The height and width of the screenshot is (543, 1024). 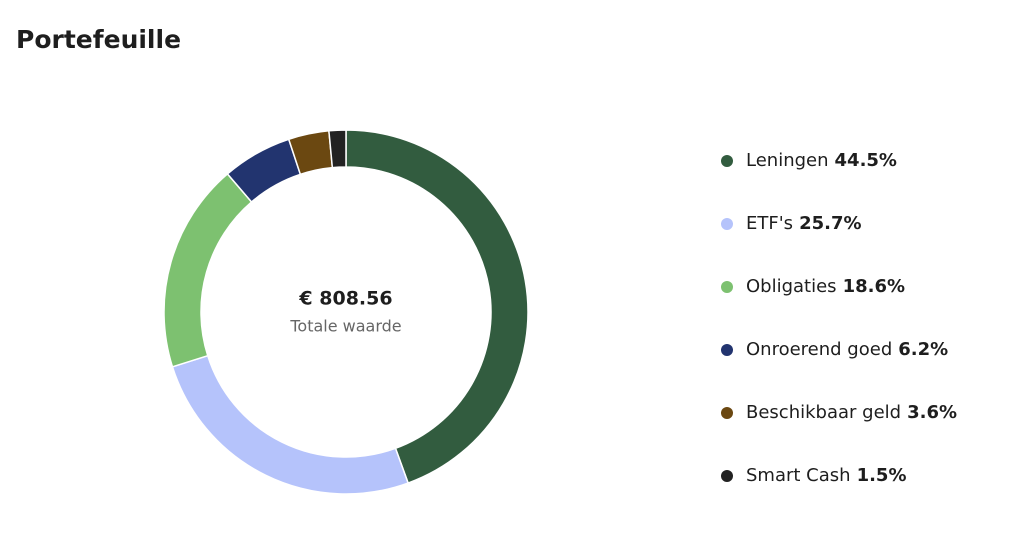 What do you see at coordinates (823, 412) in the screenshot?
I see `legend-label: Beschikbaar geld` at bounding box center [823, 412].